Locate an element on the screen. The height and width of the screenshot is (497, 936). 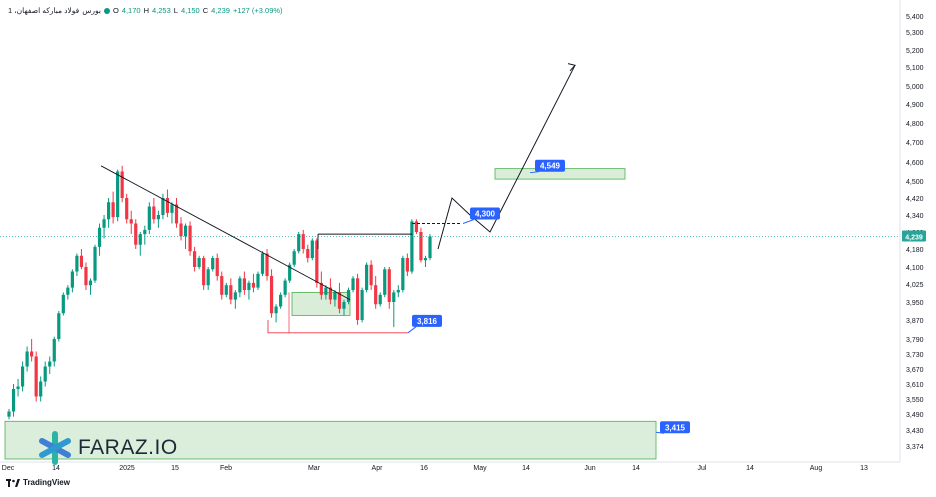
high-label: H is located at coordinates (146, 10).